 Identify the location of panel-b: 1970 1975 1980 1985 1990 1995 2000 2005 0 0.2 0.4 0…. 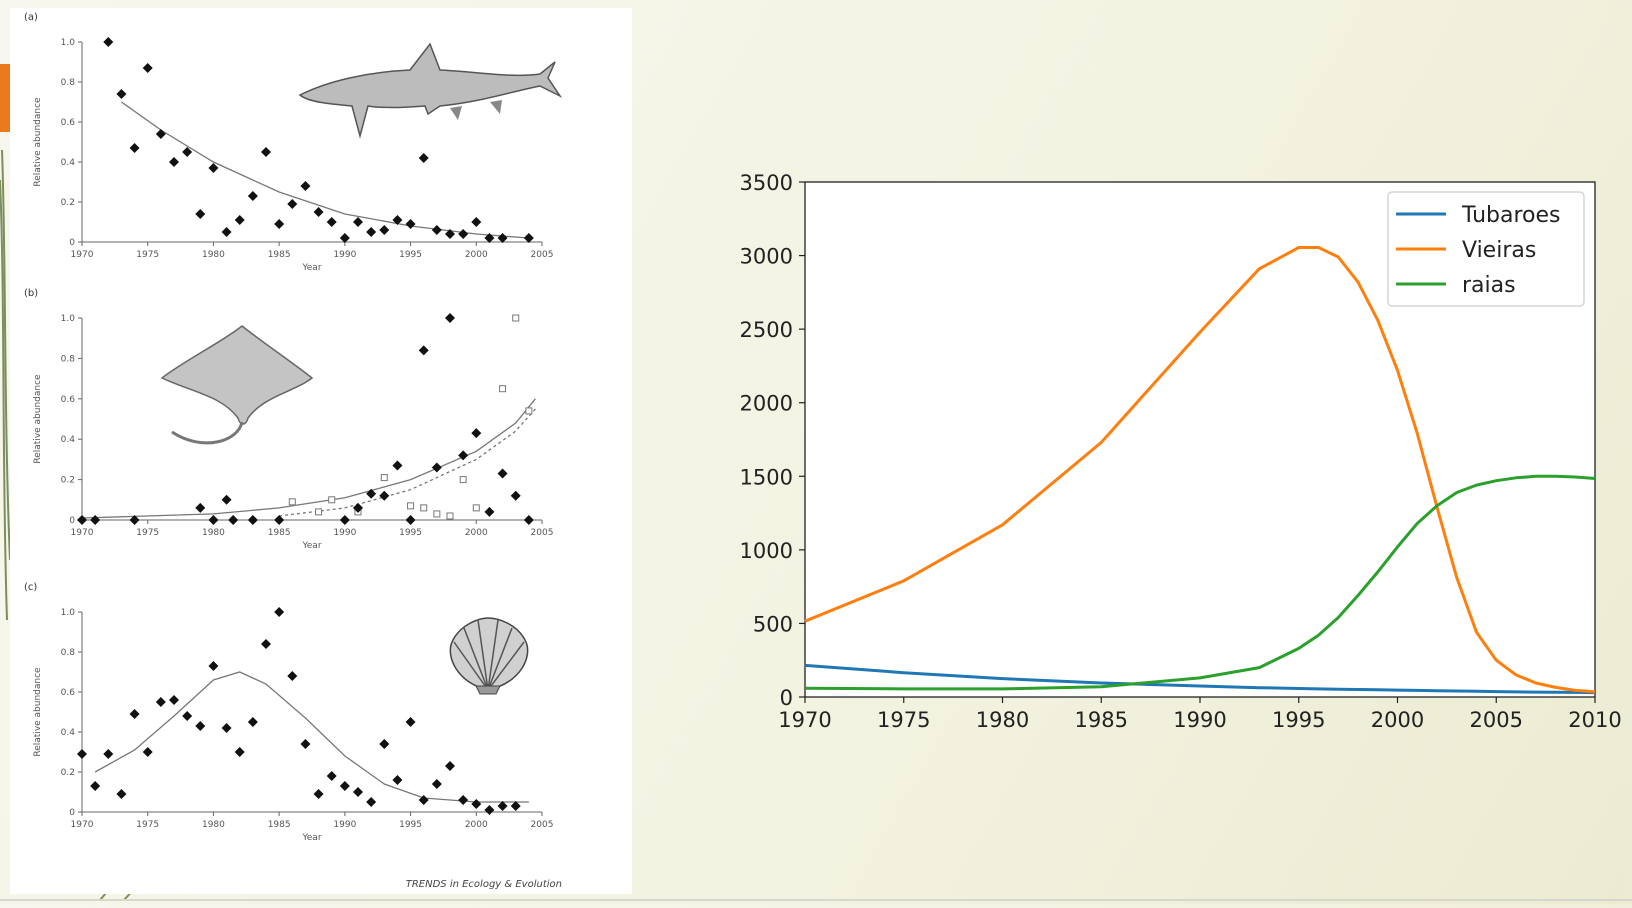
(288, 419).